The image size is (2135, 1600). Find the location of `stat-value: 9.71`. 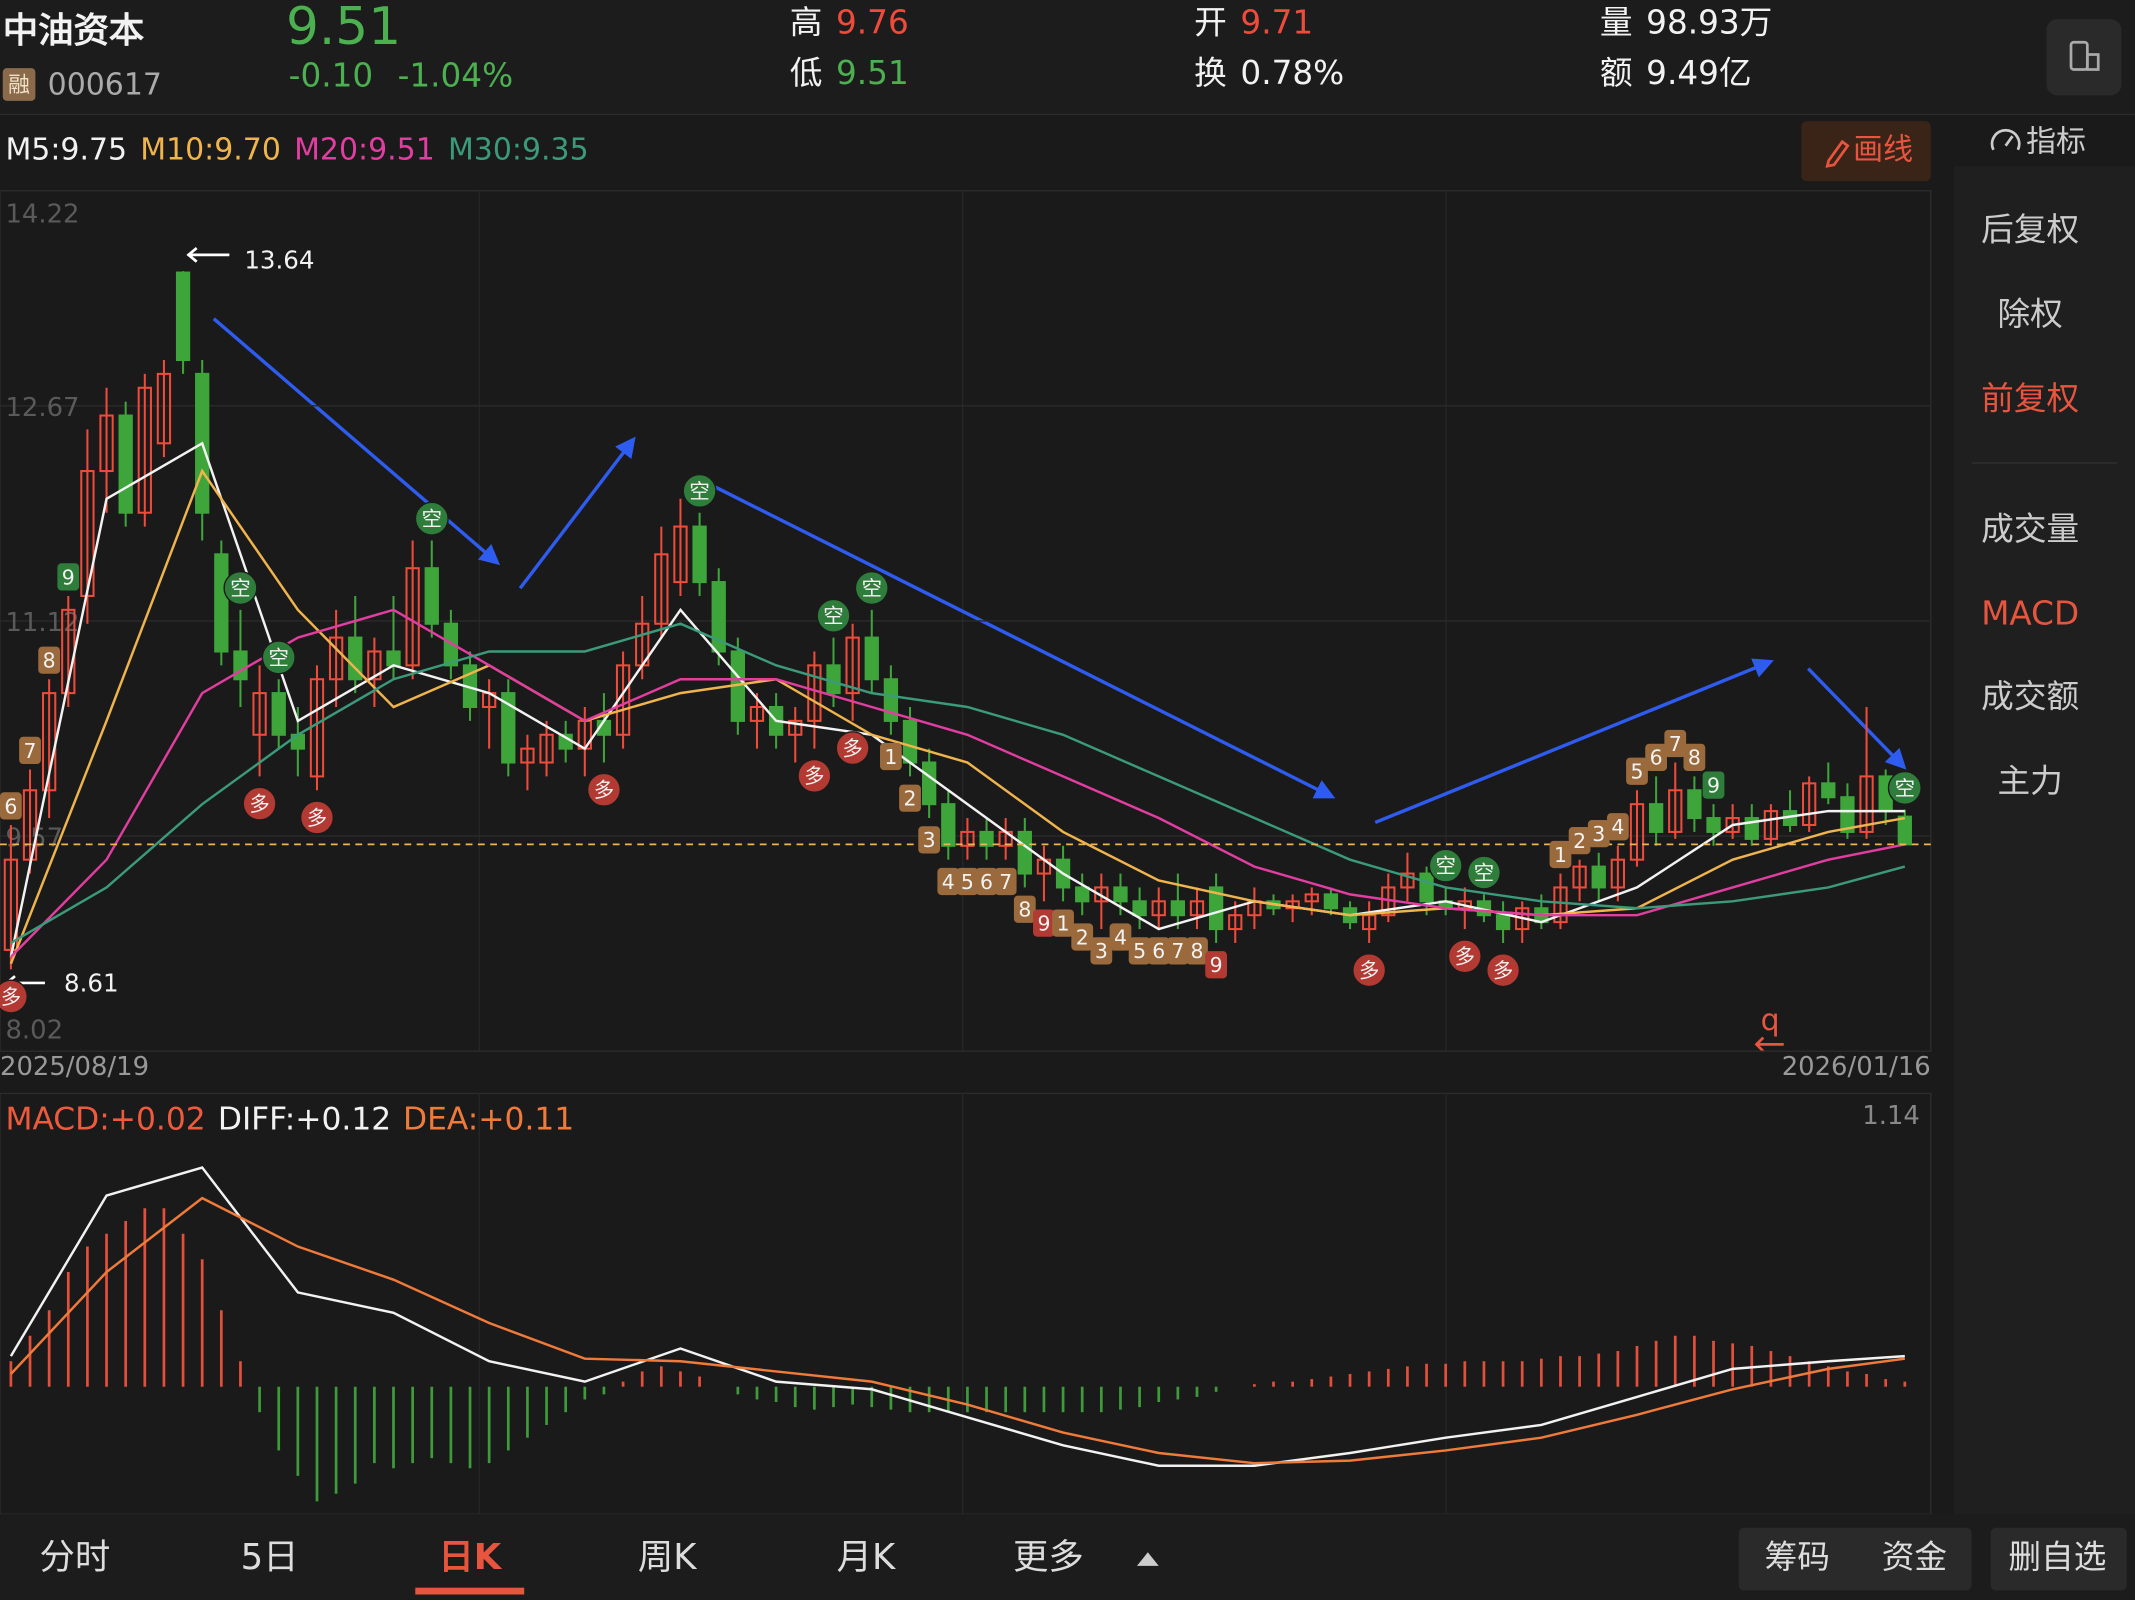

stat-value: 9.71 is located at coordinates (1276, 23).